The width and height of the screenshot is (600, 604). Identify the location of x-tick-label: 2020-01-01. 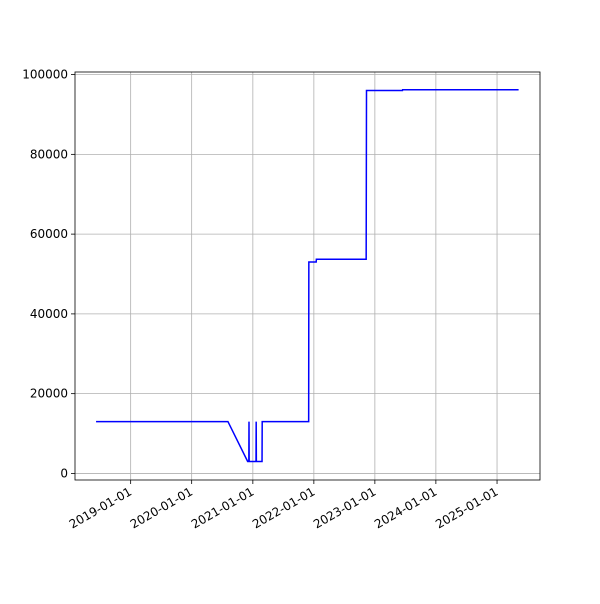
(161, 507).